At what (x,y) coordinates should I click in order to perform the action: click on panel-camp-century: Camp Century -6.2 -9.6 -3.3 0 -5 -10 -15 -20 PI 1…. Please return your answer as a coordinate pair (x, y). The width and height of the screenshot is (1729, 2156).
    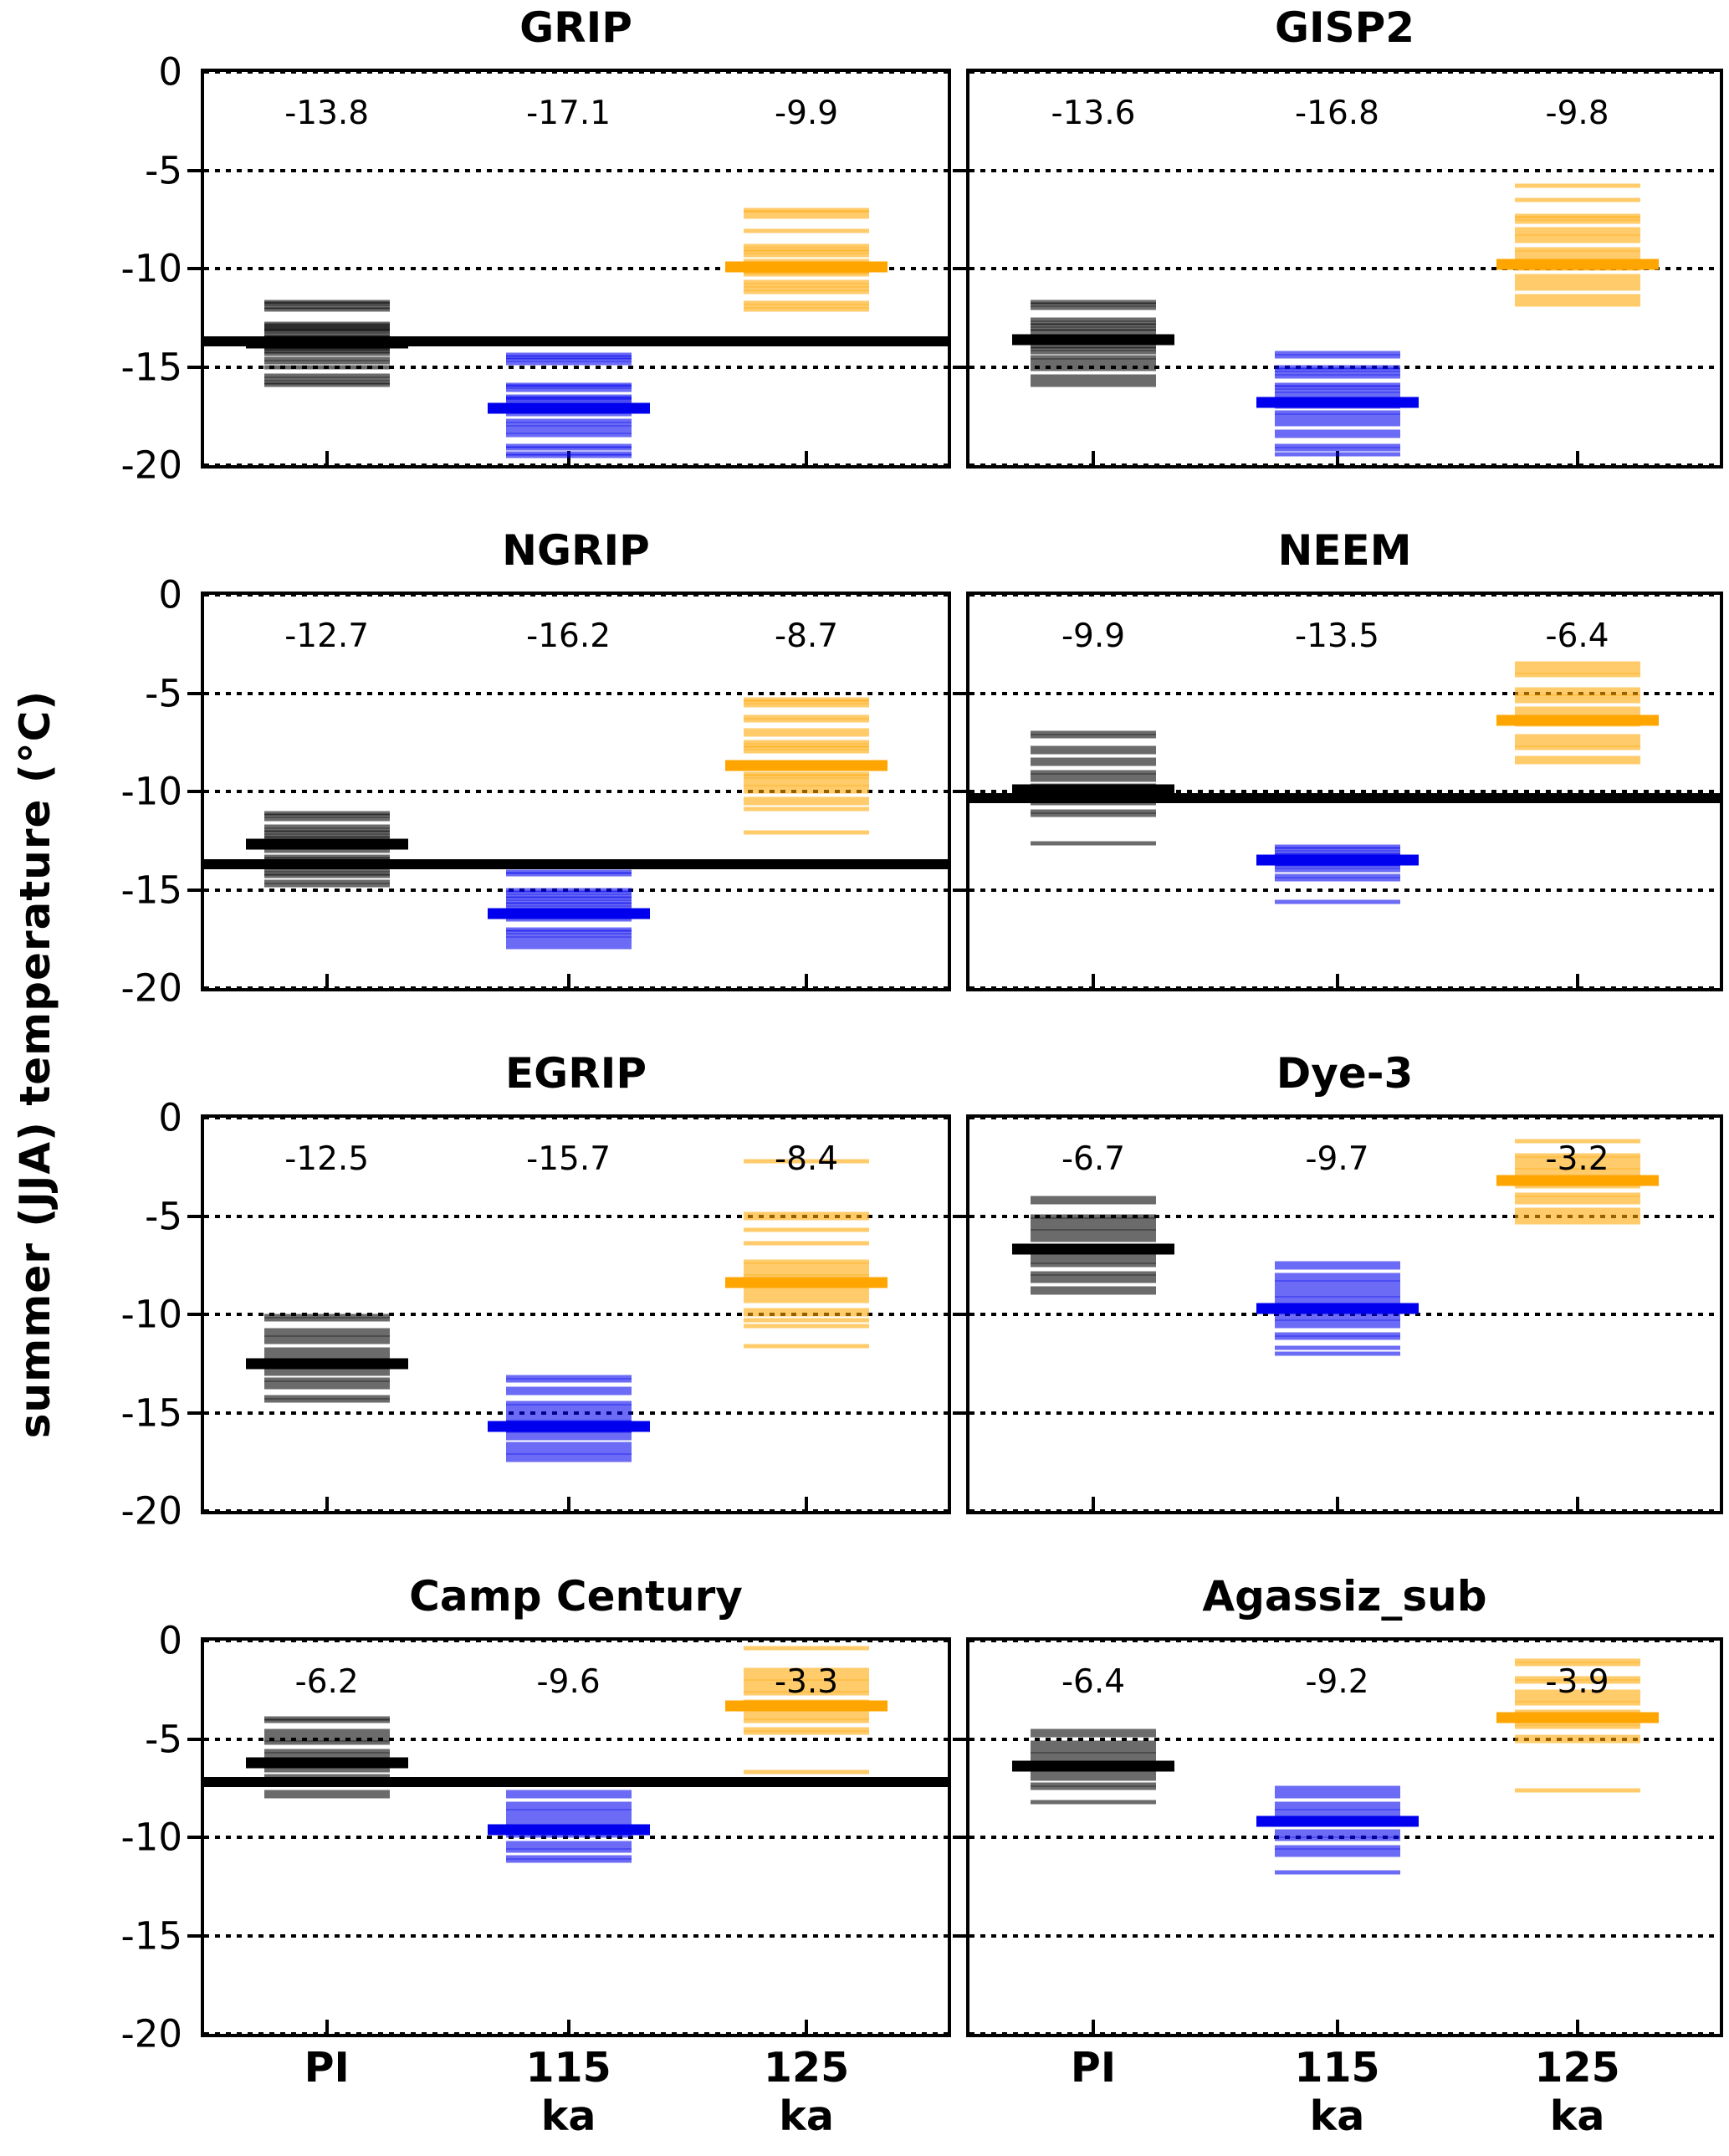
    Looking at the image, I should click on (536, 1857).